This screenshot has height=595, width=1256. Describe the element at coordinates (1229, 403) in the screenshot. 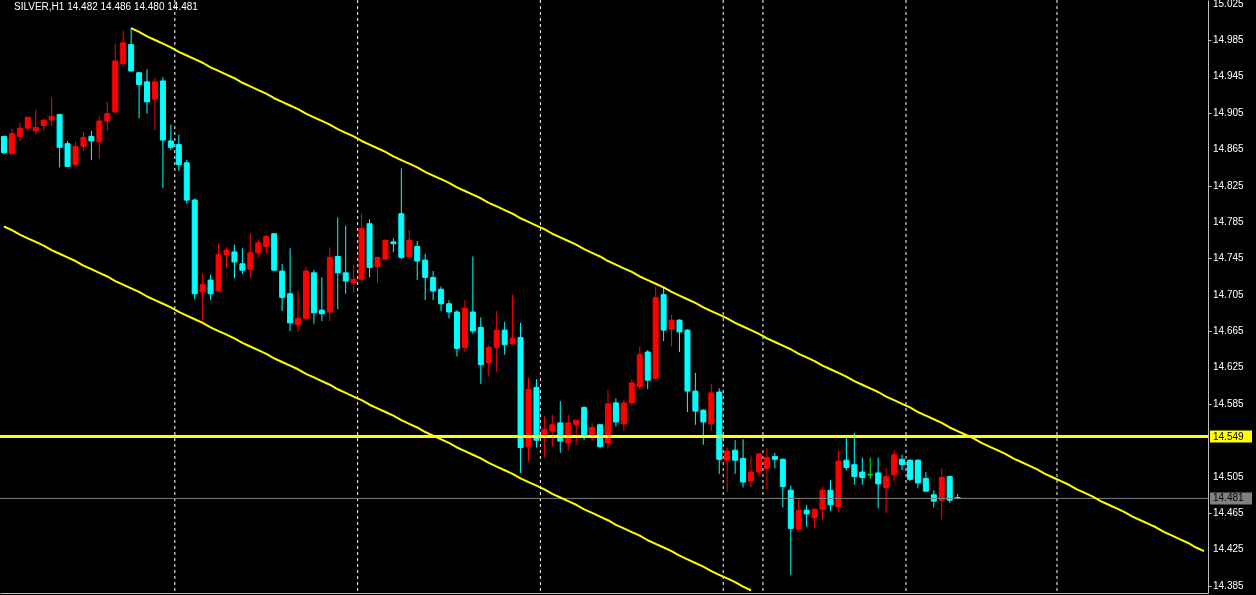

I see `y-tick-label: 14.585` at that location.